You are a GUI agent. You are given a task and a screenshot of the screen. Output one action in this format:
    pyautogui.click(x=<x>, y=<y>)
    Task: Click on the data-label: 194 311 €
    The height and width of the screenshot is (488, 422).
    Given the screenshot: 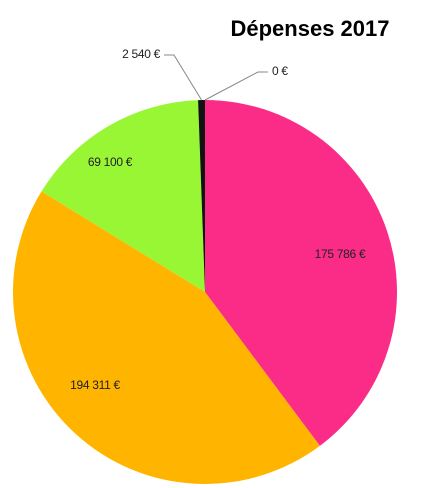 What is the action you would take?
    pyautogui.click(x=95, y=385)
    